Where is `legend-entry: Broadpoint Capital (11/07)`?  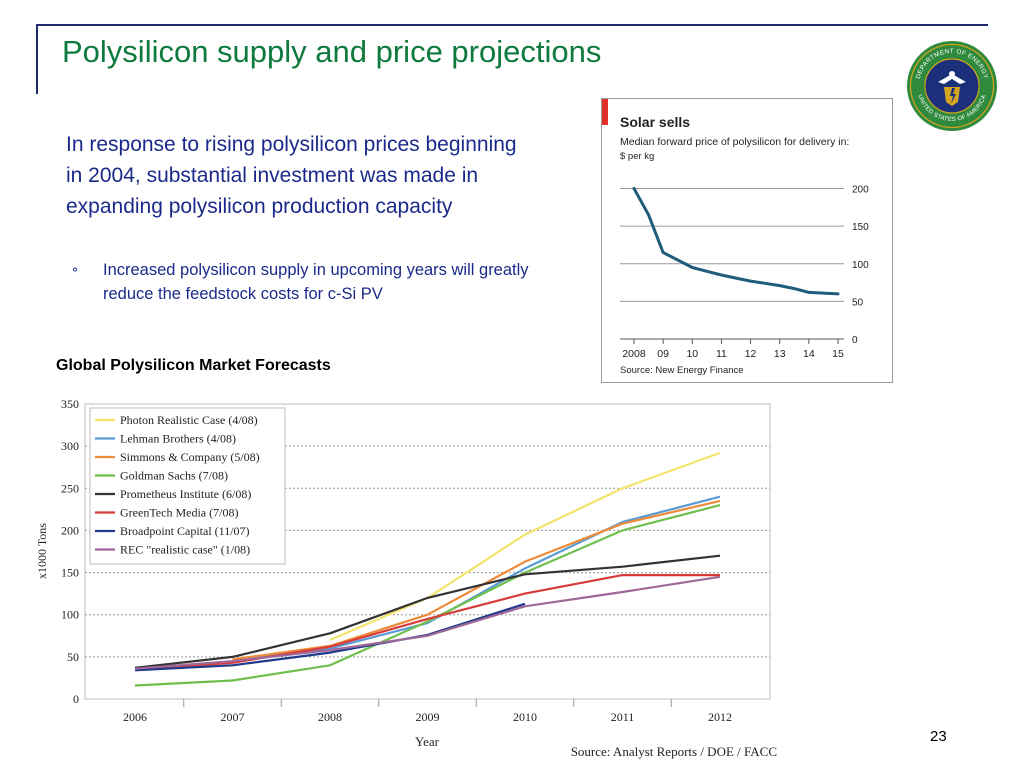 legend-entry: Broadpoint Capital (11/07) is located at coordinates (185, 531).